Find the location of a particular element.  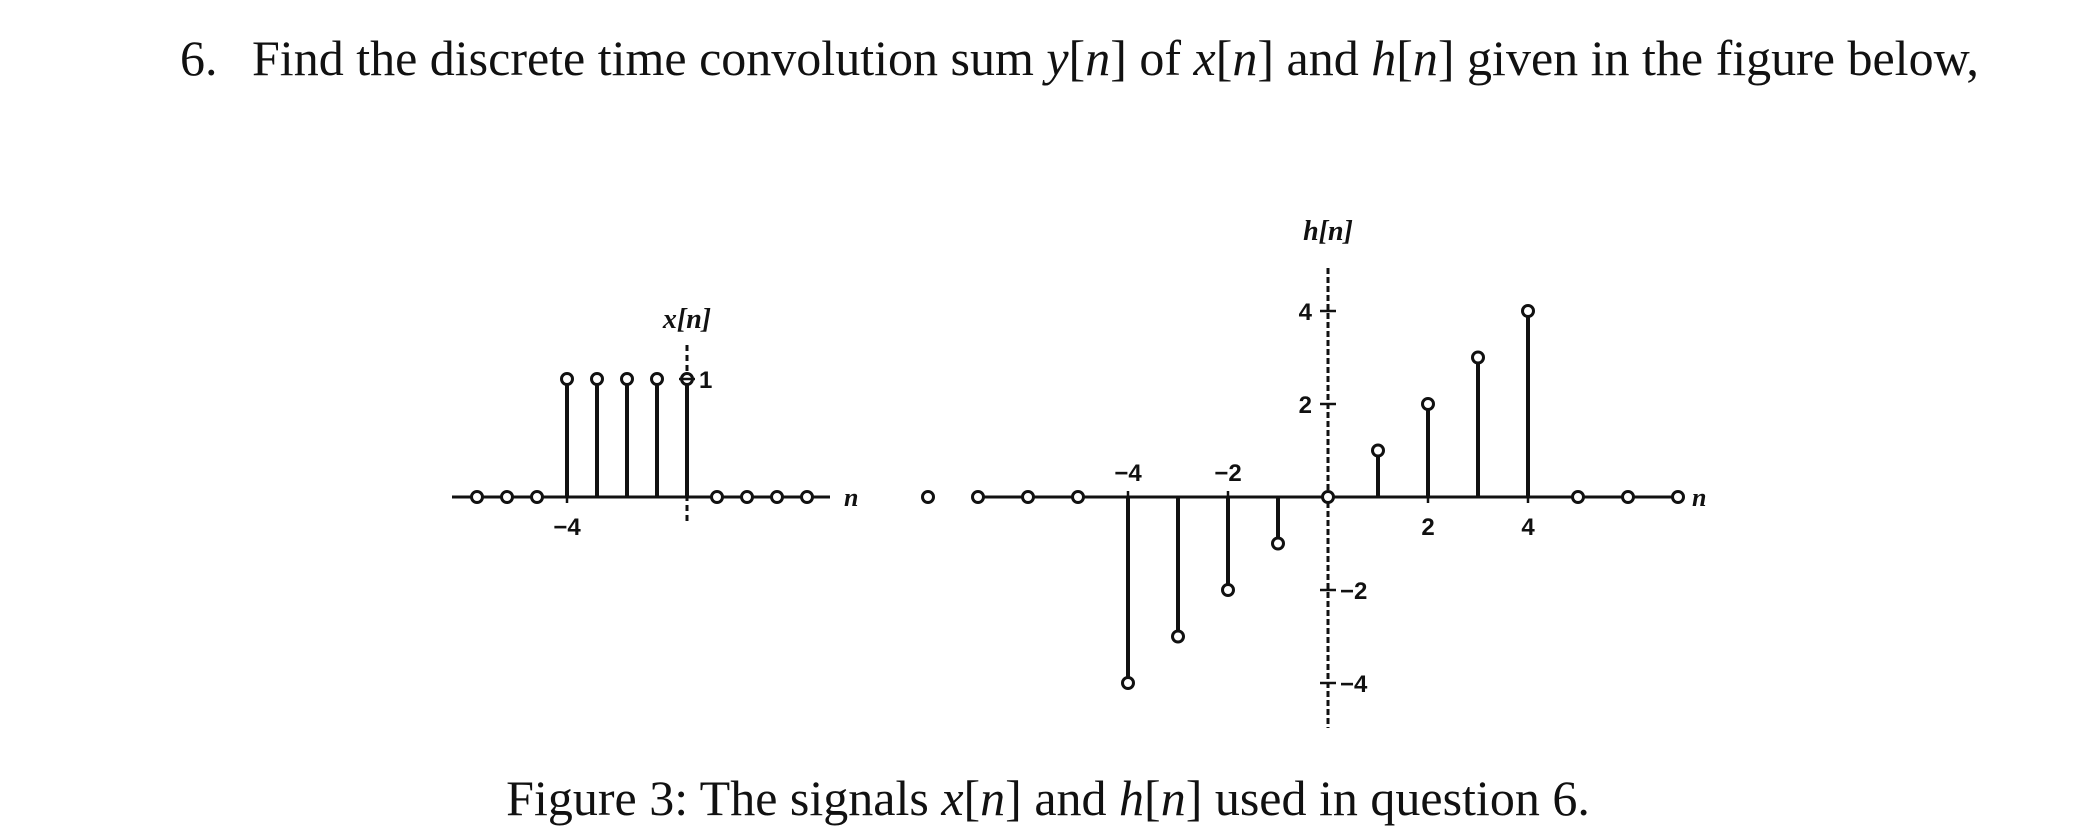

y-axis-label: x[n] is located at coordinates (686, 319).